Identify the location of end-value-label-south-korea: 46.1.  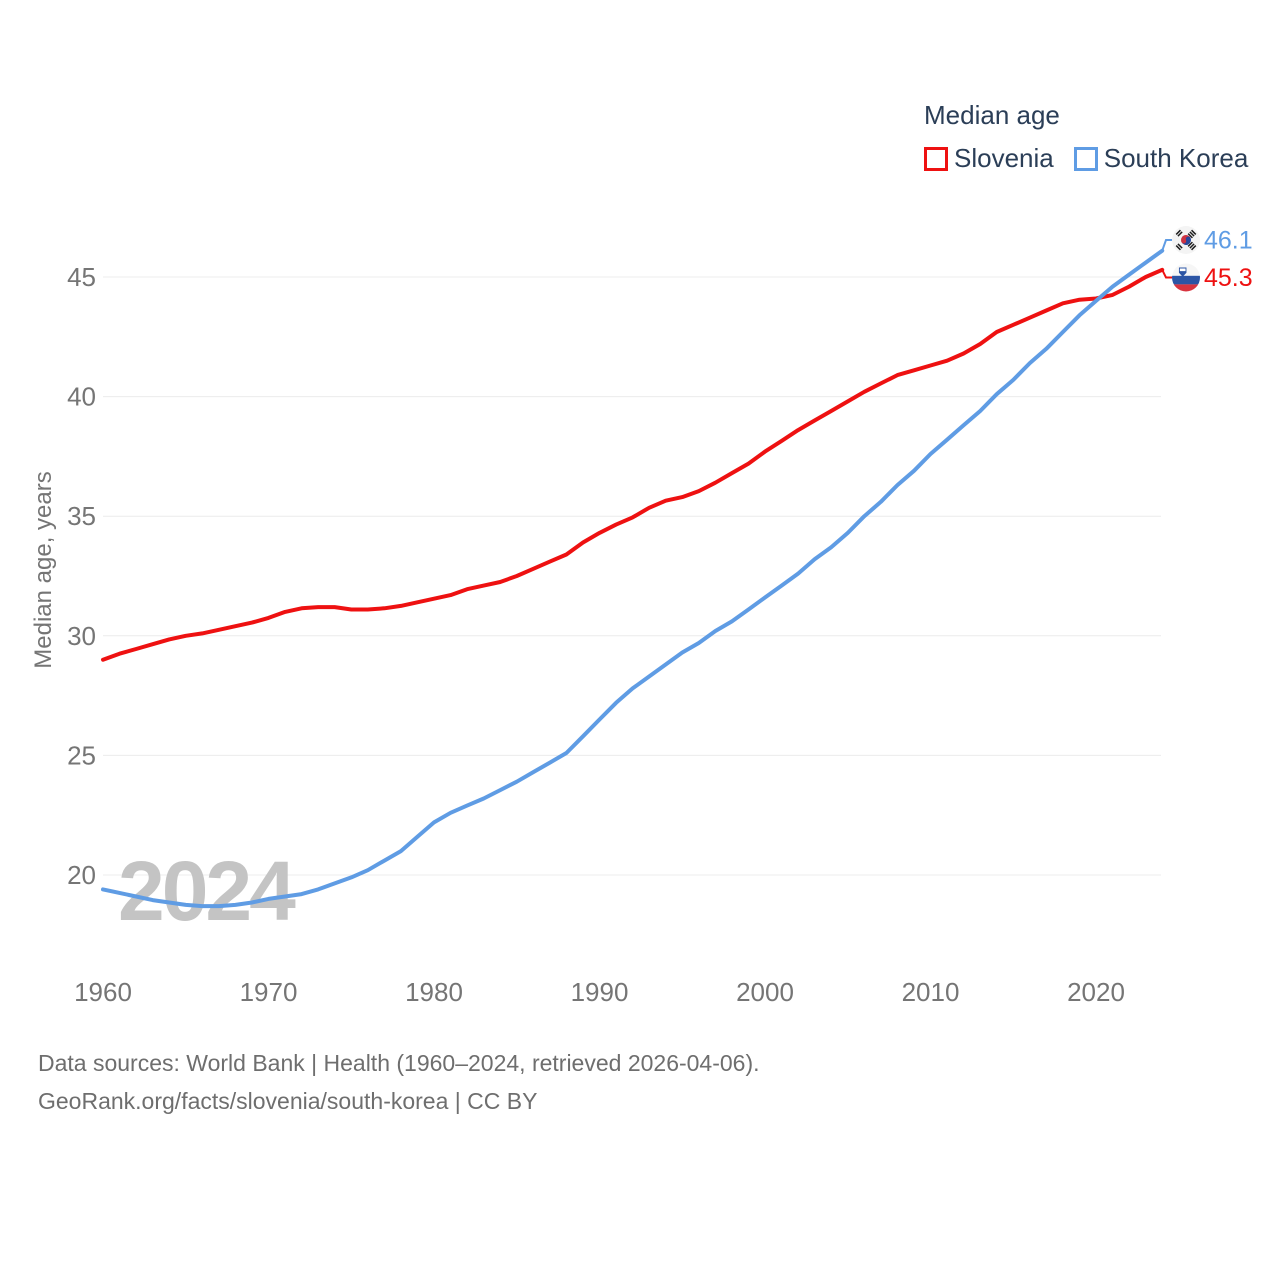
(1228, 241).